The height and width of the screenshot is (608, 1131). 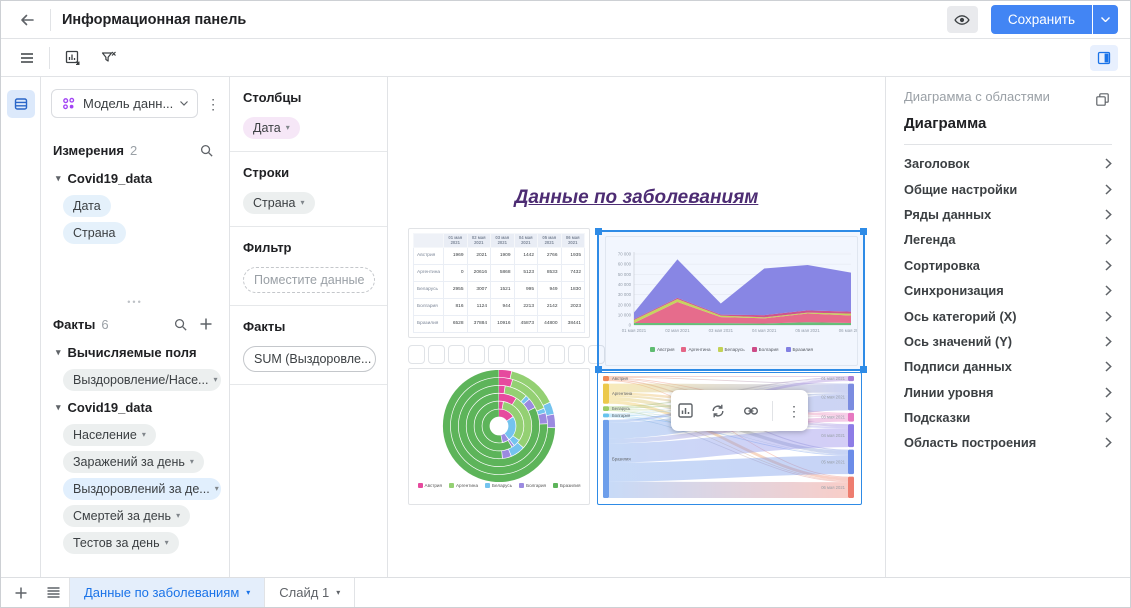 I want to click on settings-item: Подписи данных, so click(x=1008, y=366).